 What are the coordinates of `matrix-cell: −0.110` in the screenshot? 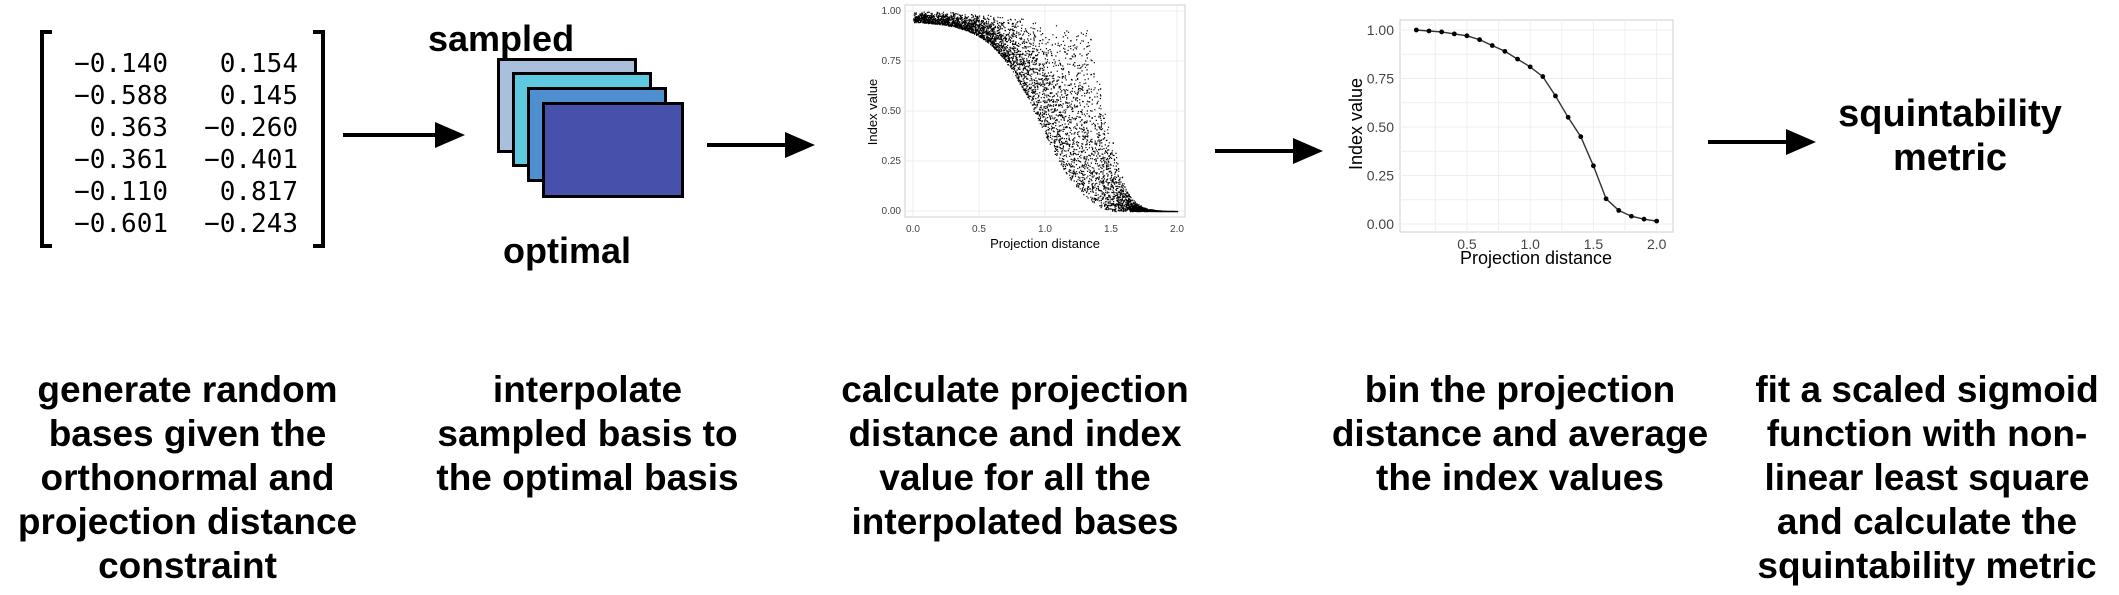 It's located at (121, 192).